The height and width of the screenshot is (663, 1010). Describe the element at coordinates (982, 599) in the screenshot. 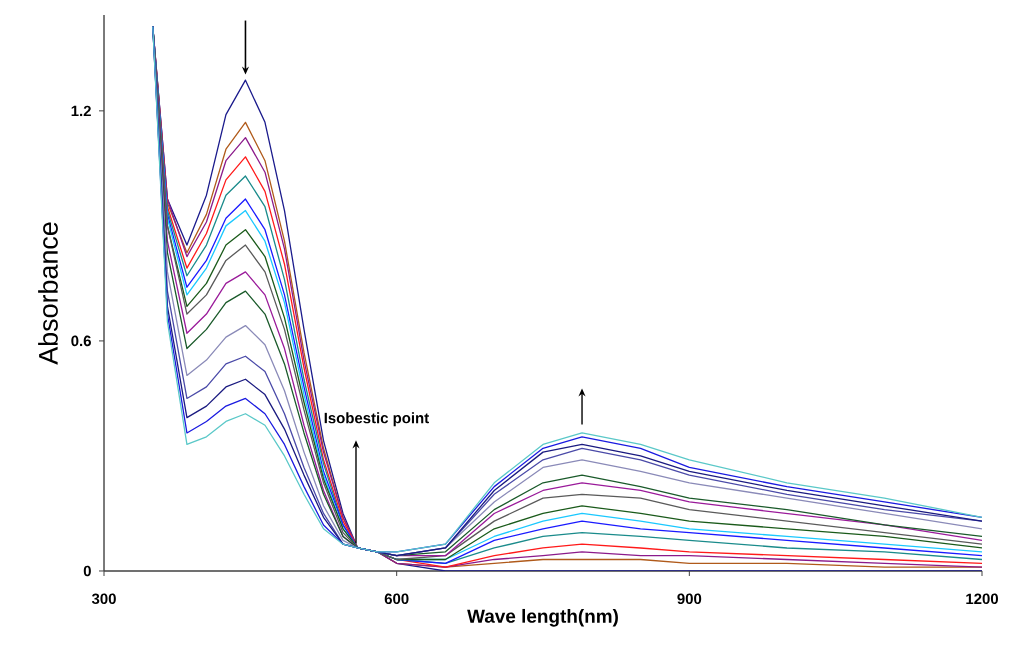

I see `x-tick-label: 1200` at that location.